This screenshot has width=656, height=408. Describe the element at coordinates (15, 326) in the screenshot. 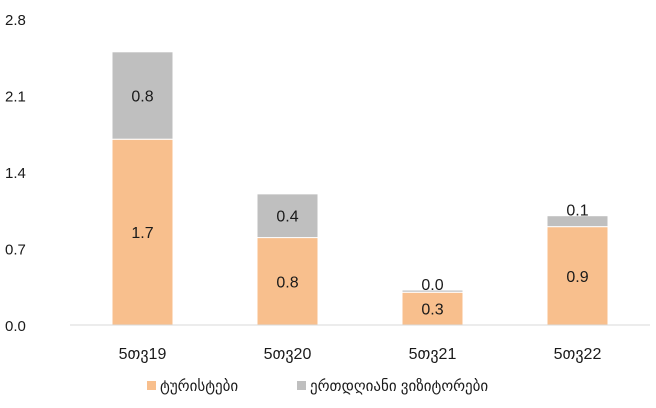

I see `y-tick-label: 0.0` at that location.